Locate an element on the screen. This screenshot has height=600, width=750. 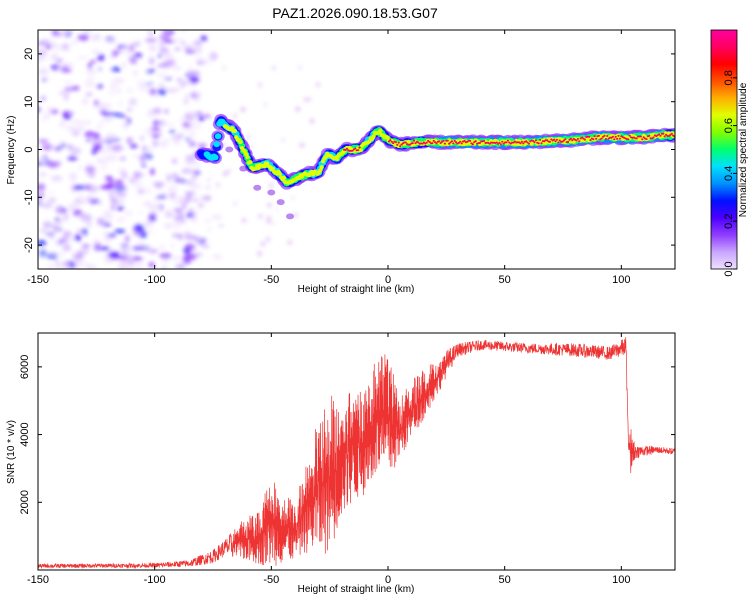
colorbar-tick-label: 0.4 is located at coordinates (729, 173).